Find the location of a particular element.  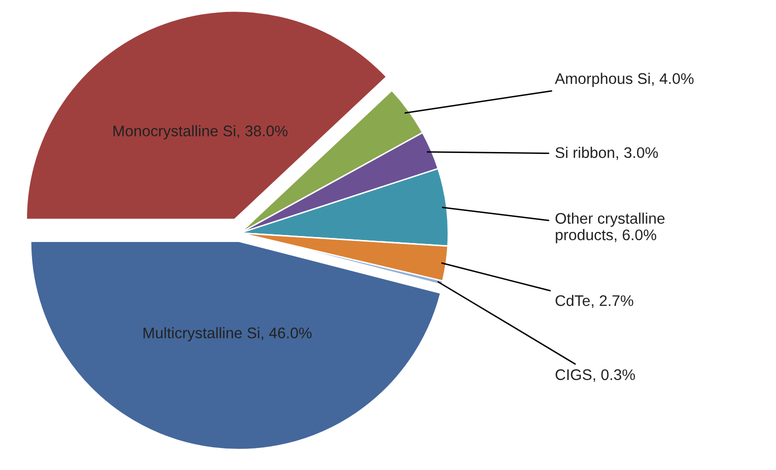

slice-label: CdTe, 2.7% is located at coordinates (595, 301).